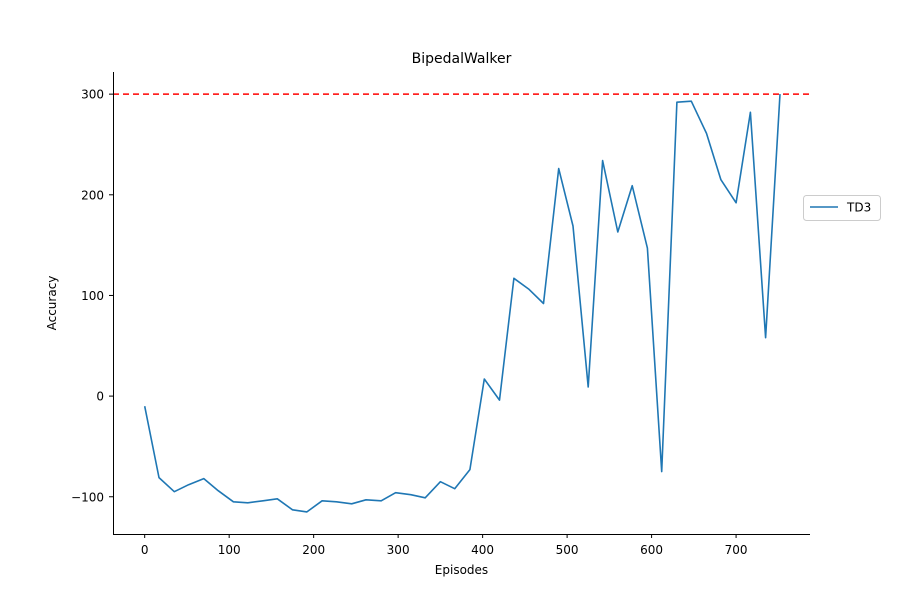  I want to click on chart-title: BipedalWalker, so click(462, 59).